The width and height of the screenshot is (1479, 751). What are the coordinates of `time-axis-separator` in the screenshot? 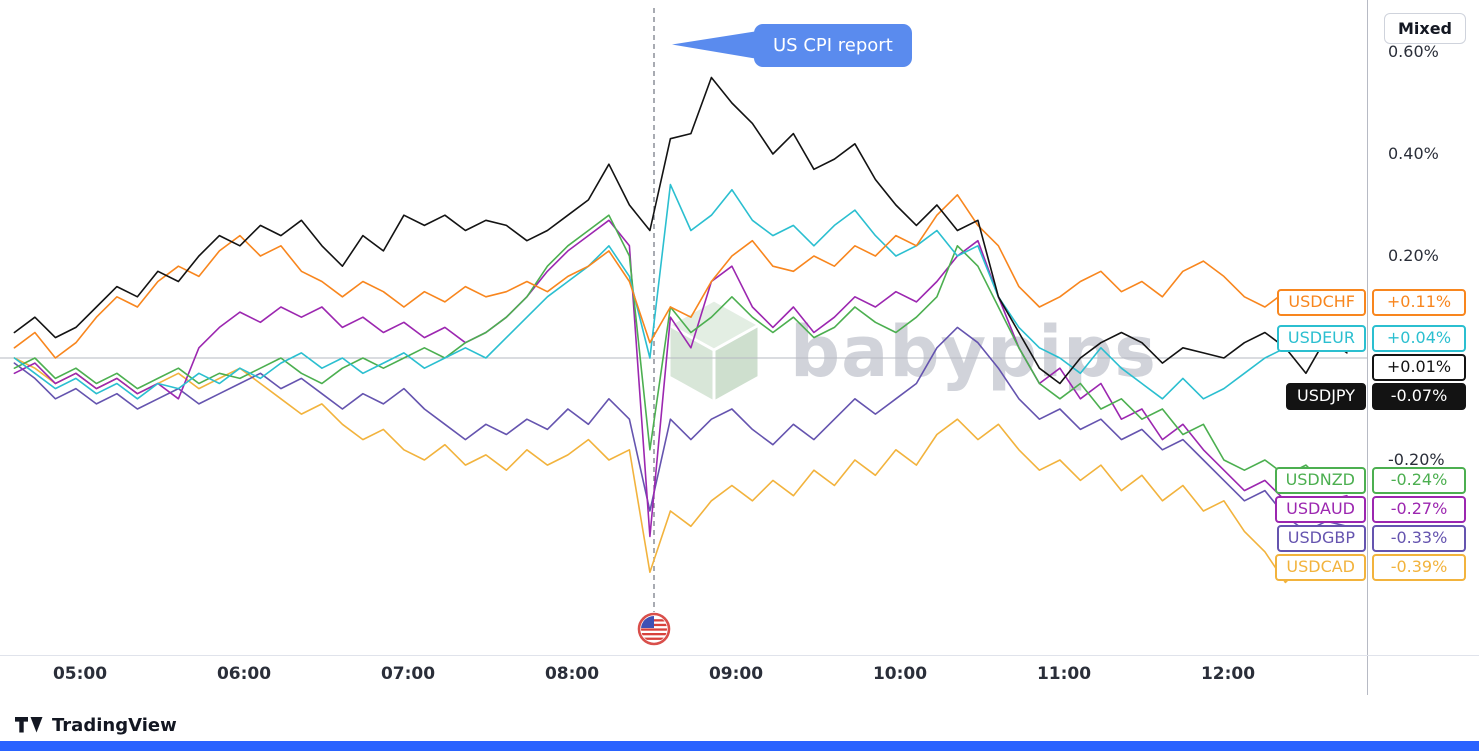 It's located at (739, 655).